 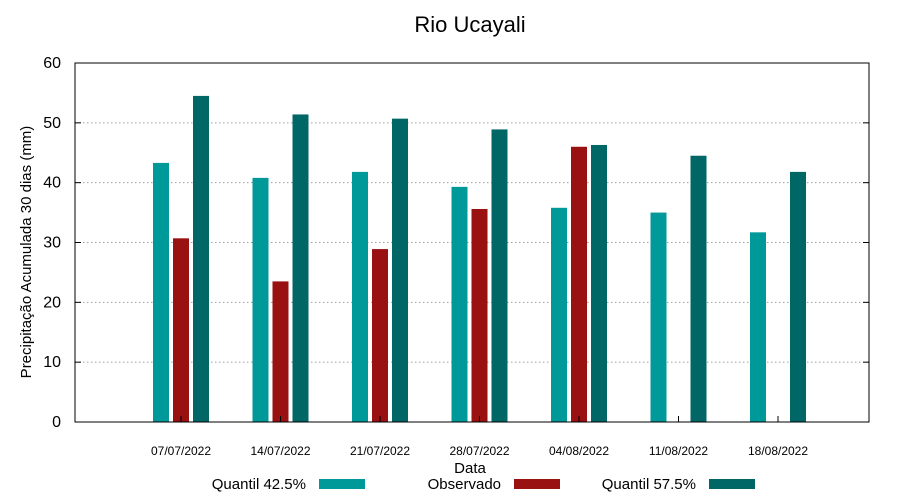 What do you see at coordinates (280, 451) in the screenshot?
I see `x-tick-label: 14/07/2022` at bounding box center [280, 451].